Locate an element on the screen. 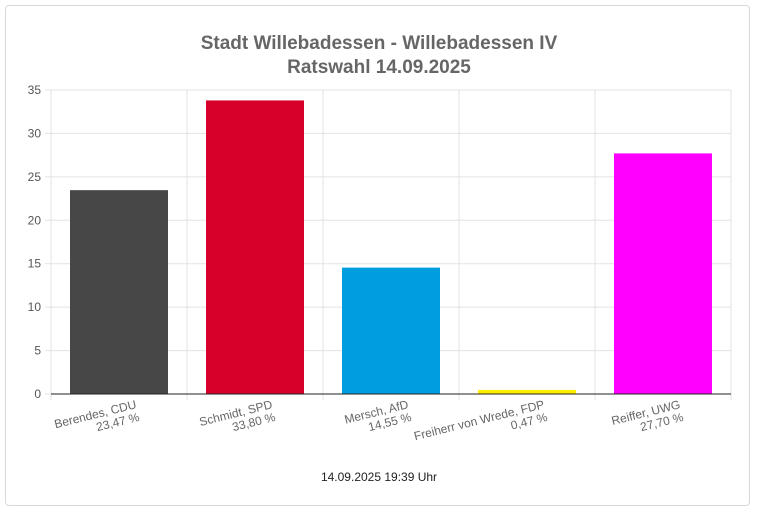  chart-subtitle: Ratswahl 14.09.2025 is located at coordinates (379, 67).